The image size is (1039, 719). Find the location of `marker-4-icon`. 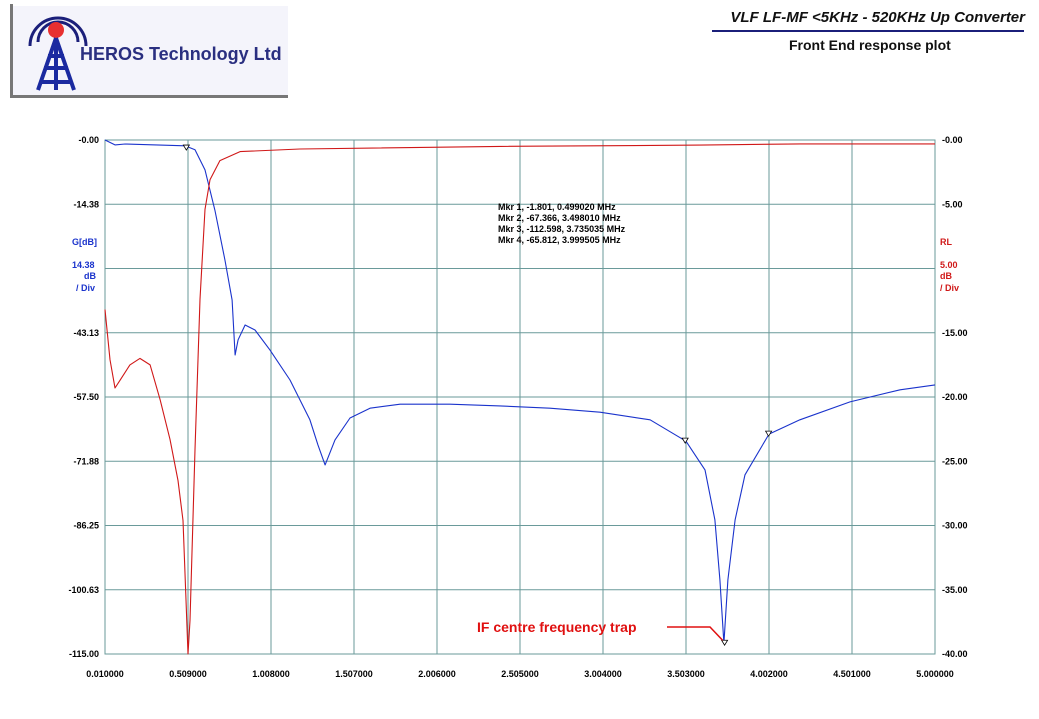

marker-4-icon is located at coordinates (768, 433).